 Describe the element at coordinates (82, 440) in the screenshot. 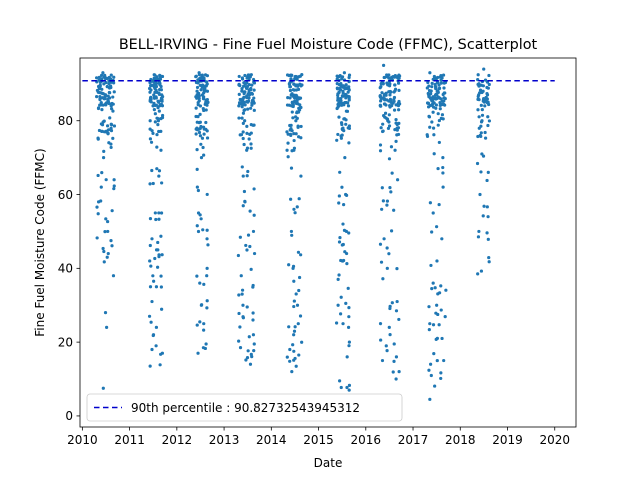

I see `x-tick-label: 2010` at that location.